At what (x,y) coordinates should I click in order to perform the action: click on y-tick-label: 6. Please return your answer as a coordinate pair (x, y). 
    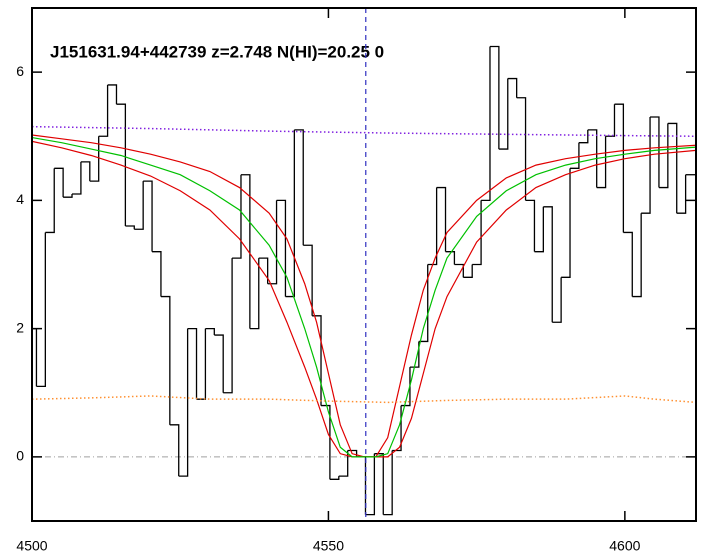
    Looking at the image, I should click on (20, 71).